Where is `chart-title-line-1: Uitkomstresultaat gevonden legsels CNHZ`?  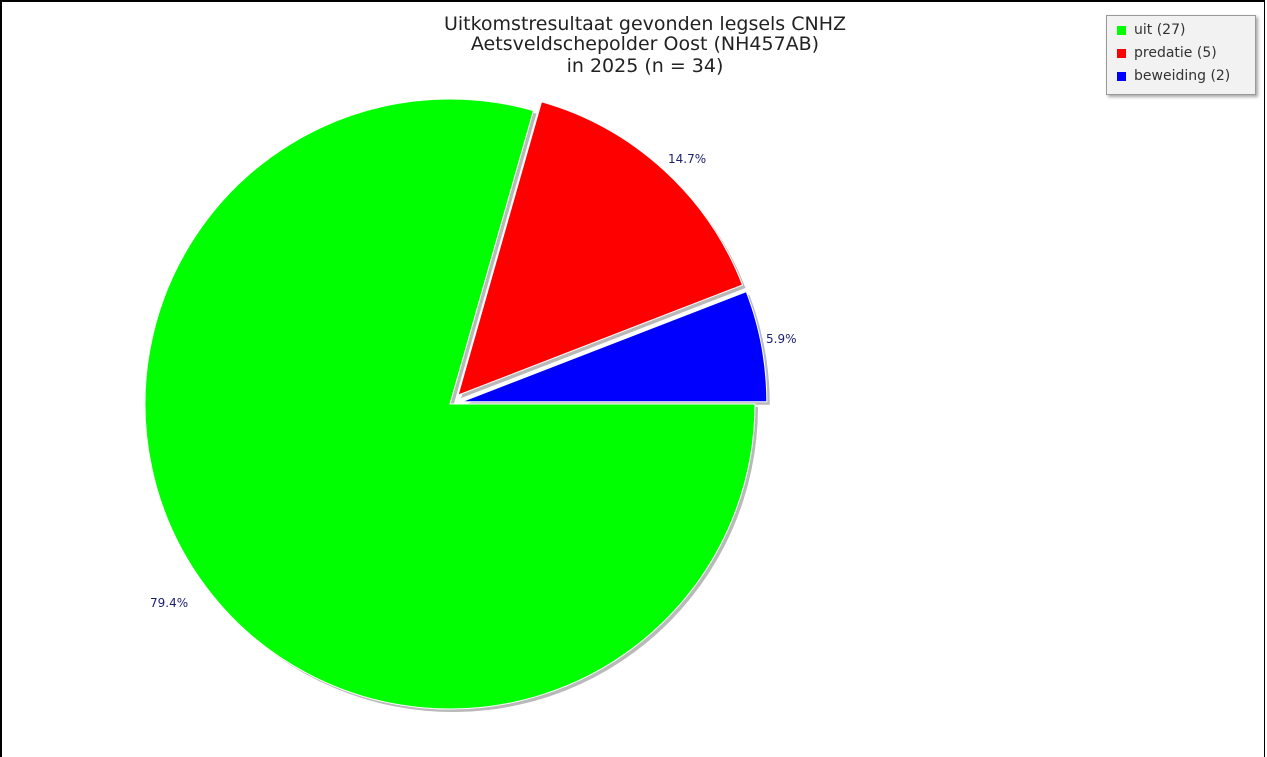
chart-title-line-1: Uitkomstresultaat gevonden legsels CNHZ is located at coordinates (645, 24).